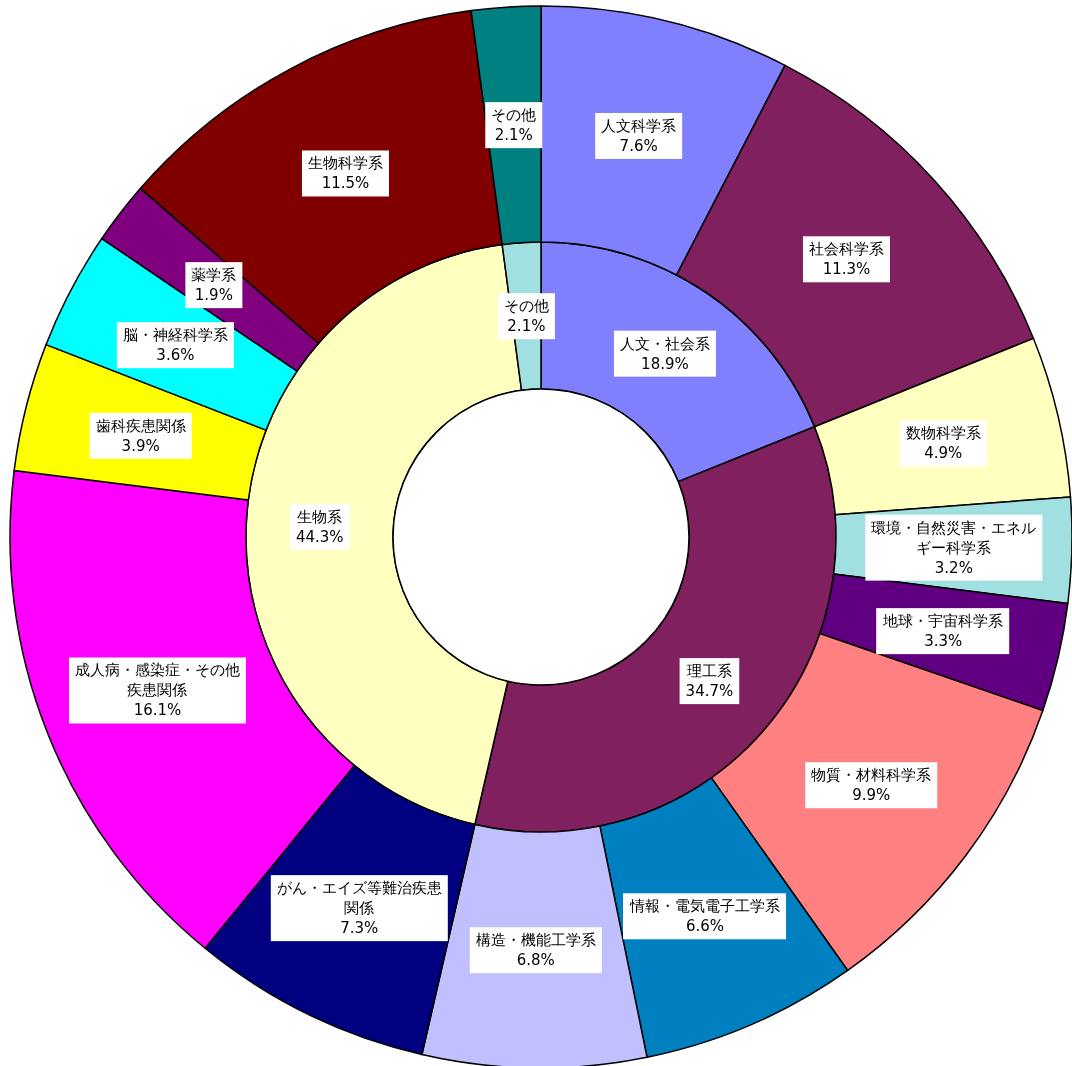 The height and width of the screenshot is (1066, 1072). Describe the element at coordinates (953, 567) in the screenshot. I see `data-label: 3.2%` at that location.